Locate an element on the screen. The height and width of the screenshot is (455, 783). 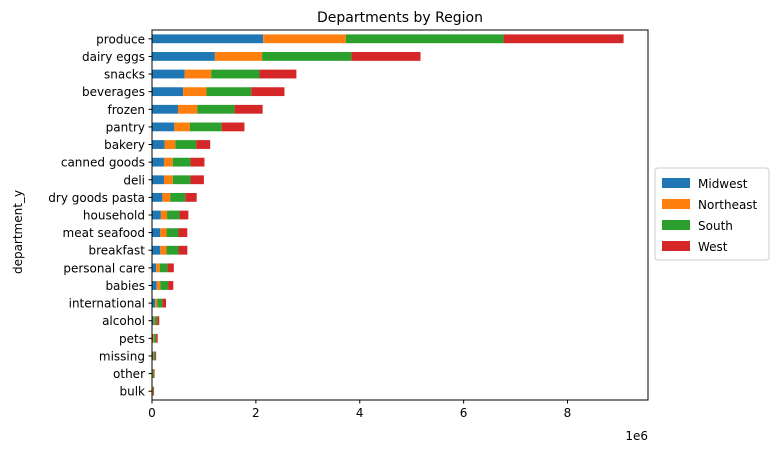
y-tick-label: pantry is located at coordinates (125, 127).